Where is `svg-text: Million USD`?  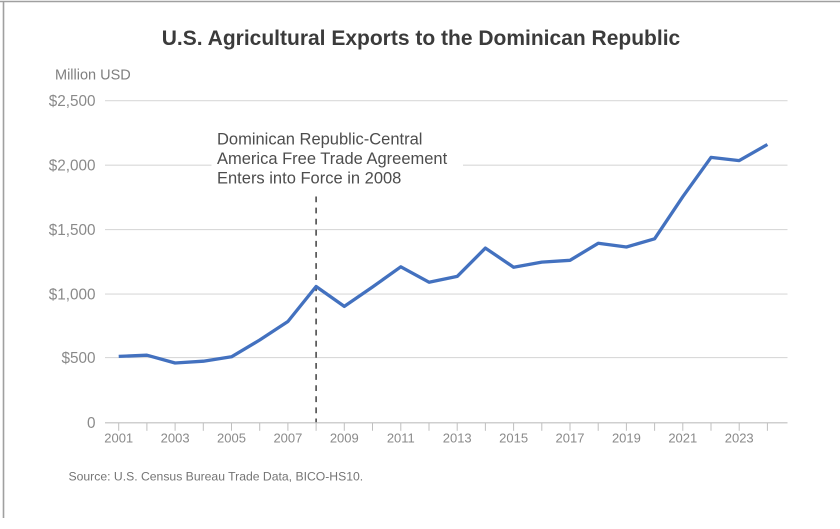 svg-text: Million USD is located at coordinates (93, 76).